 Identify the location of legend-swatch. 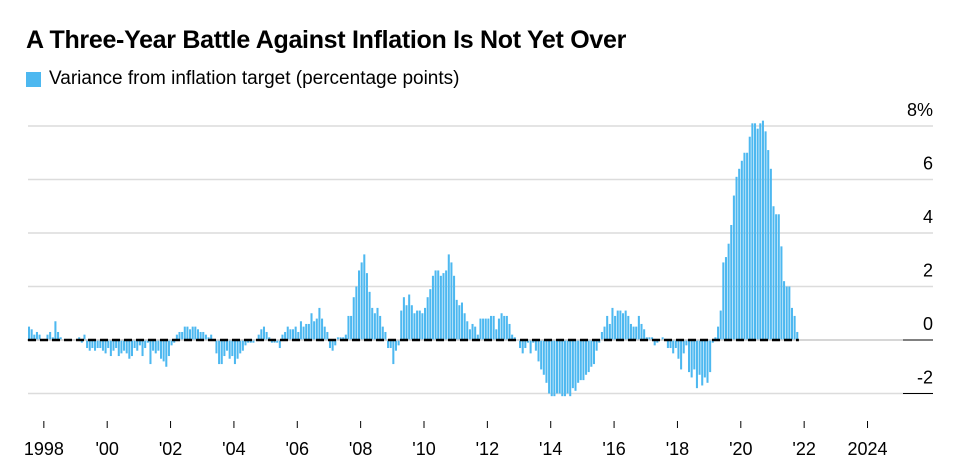
(33, 79).